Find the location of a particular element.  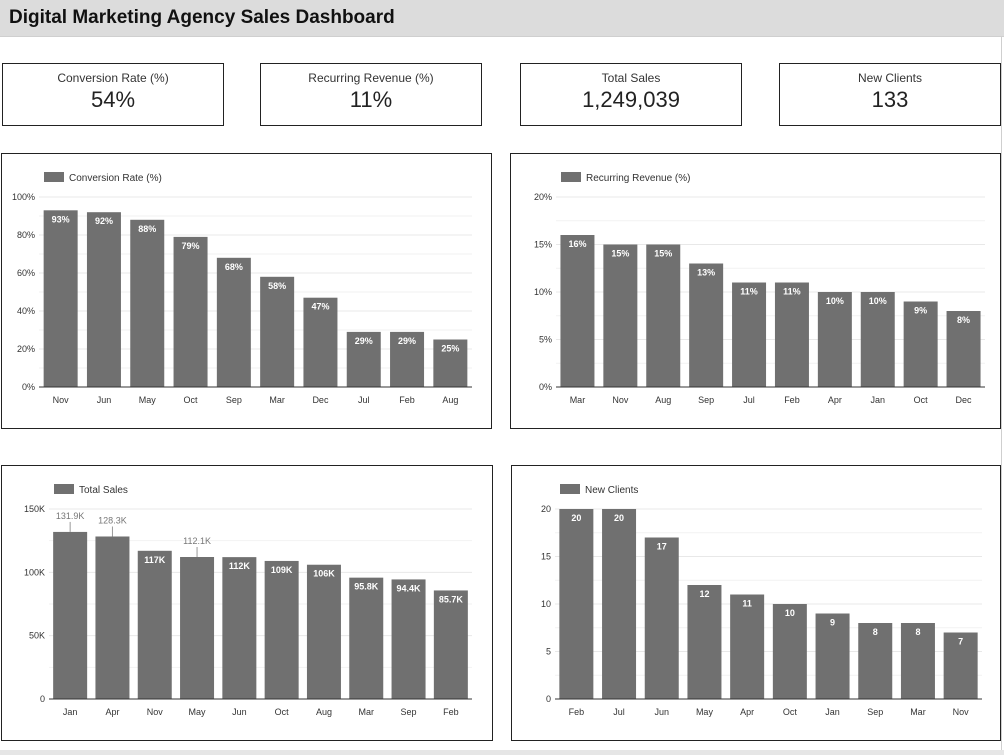

y-tick-label: 20 is located at coordinates (546, 509).